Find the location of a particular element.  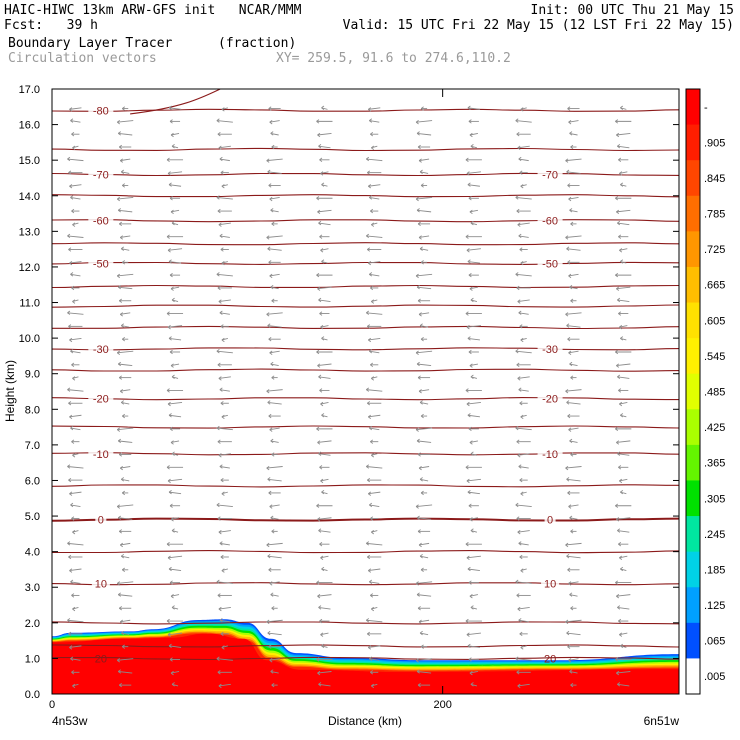

colorbar-label: .605 is located at coordinates (714, 321).